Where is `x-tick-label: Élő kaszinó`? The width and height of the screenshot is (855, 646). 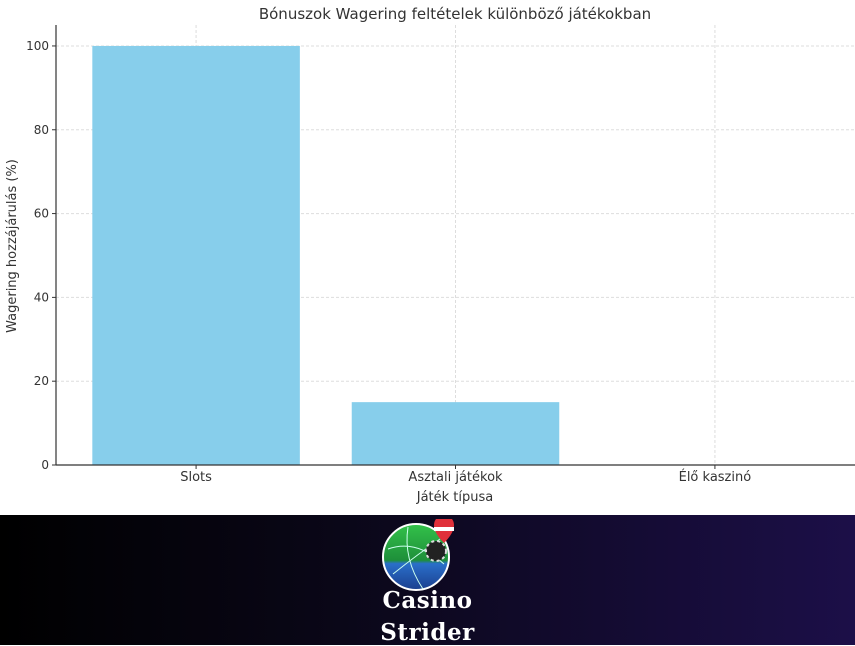
x-tick-label: Élő kaszinó is located at coordinates (715, 477).